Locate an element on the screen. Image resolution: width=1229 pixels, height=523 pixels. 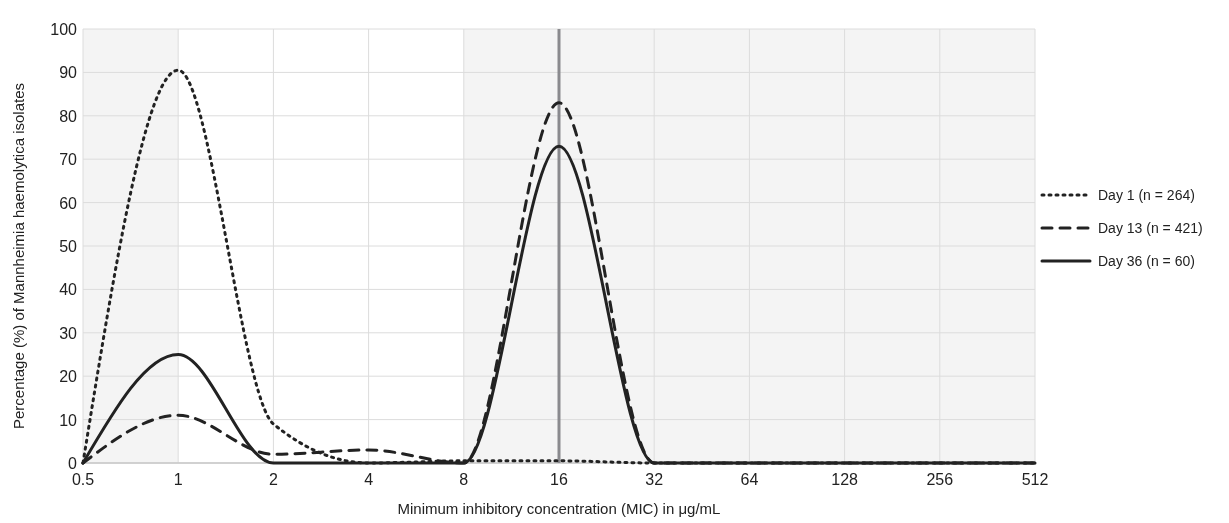
y-tick-label: 60 is located at coordinates (68, 203).